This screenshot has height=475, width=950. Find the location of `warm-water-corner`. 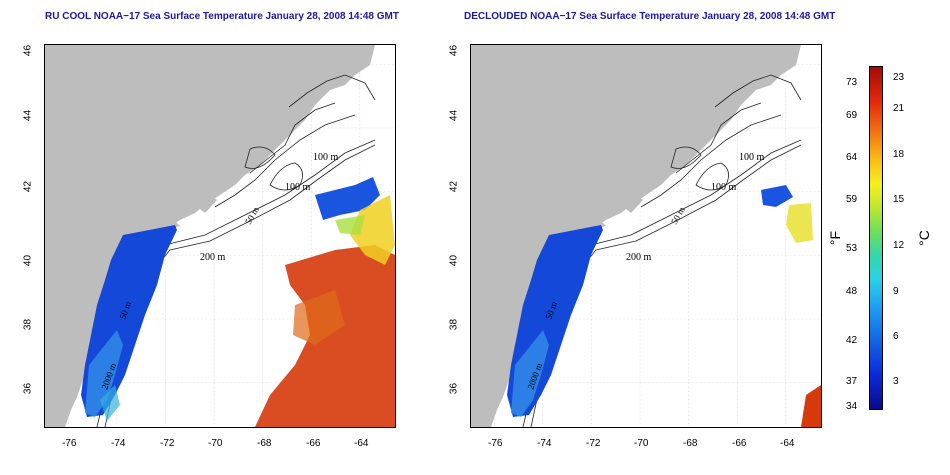

warm-water-corner is located at coordinates (811, 406).